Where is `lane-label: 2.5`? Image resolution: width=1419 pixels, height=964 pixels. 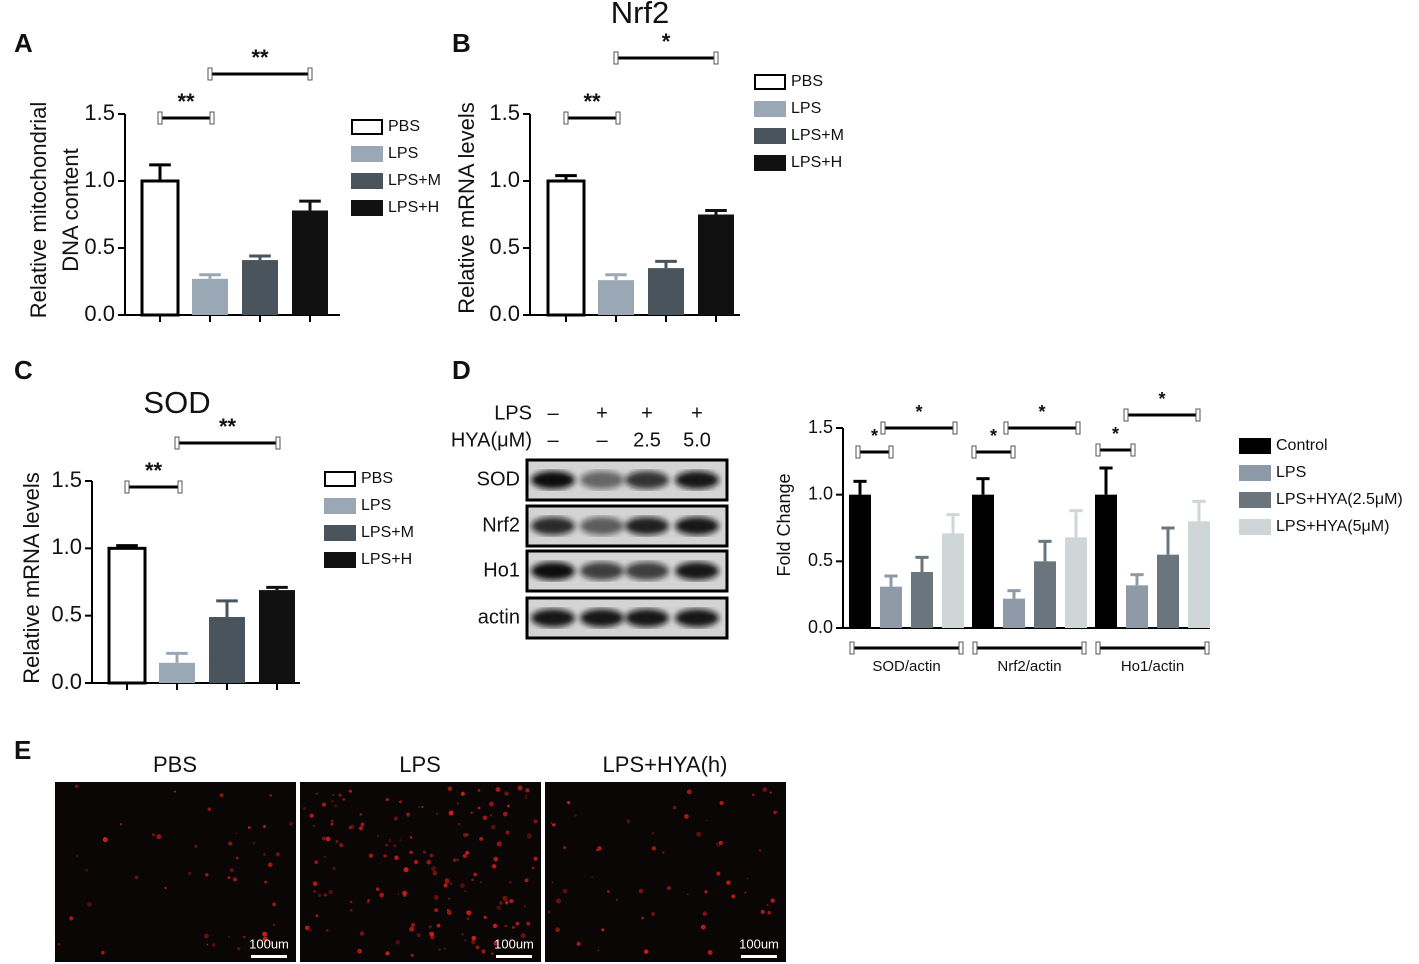 lane-label: 2.5 is located at coordinates (647, 440).